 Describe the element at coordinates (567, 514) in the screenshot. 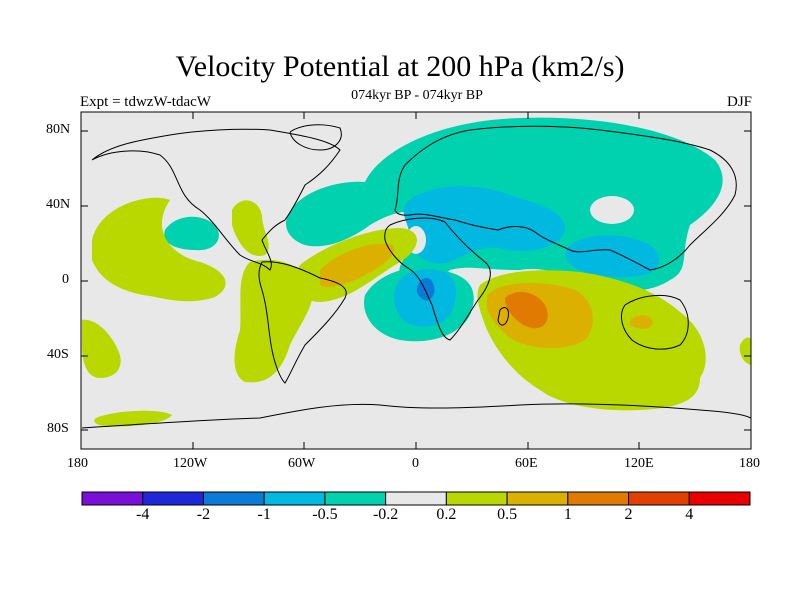

I see `colorbar-label: 1` at that location.